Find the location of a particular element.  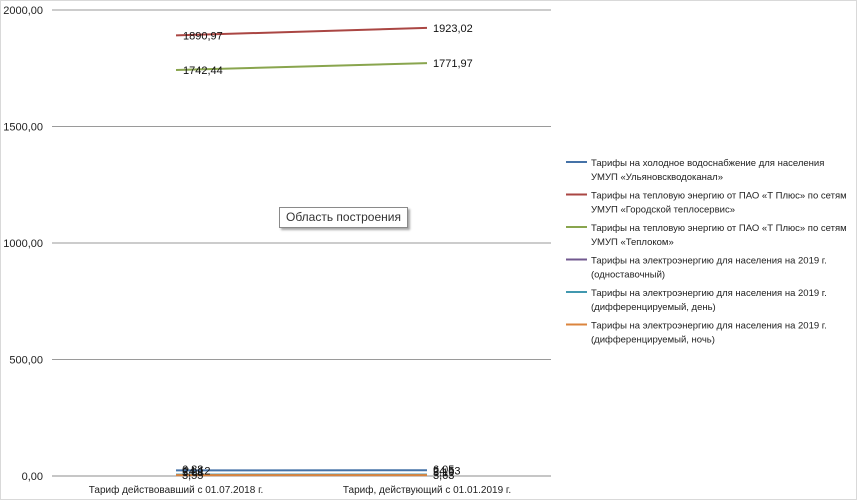

data-label: 5,19 is located at coordinates (443, 473).